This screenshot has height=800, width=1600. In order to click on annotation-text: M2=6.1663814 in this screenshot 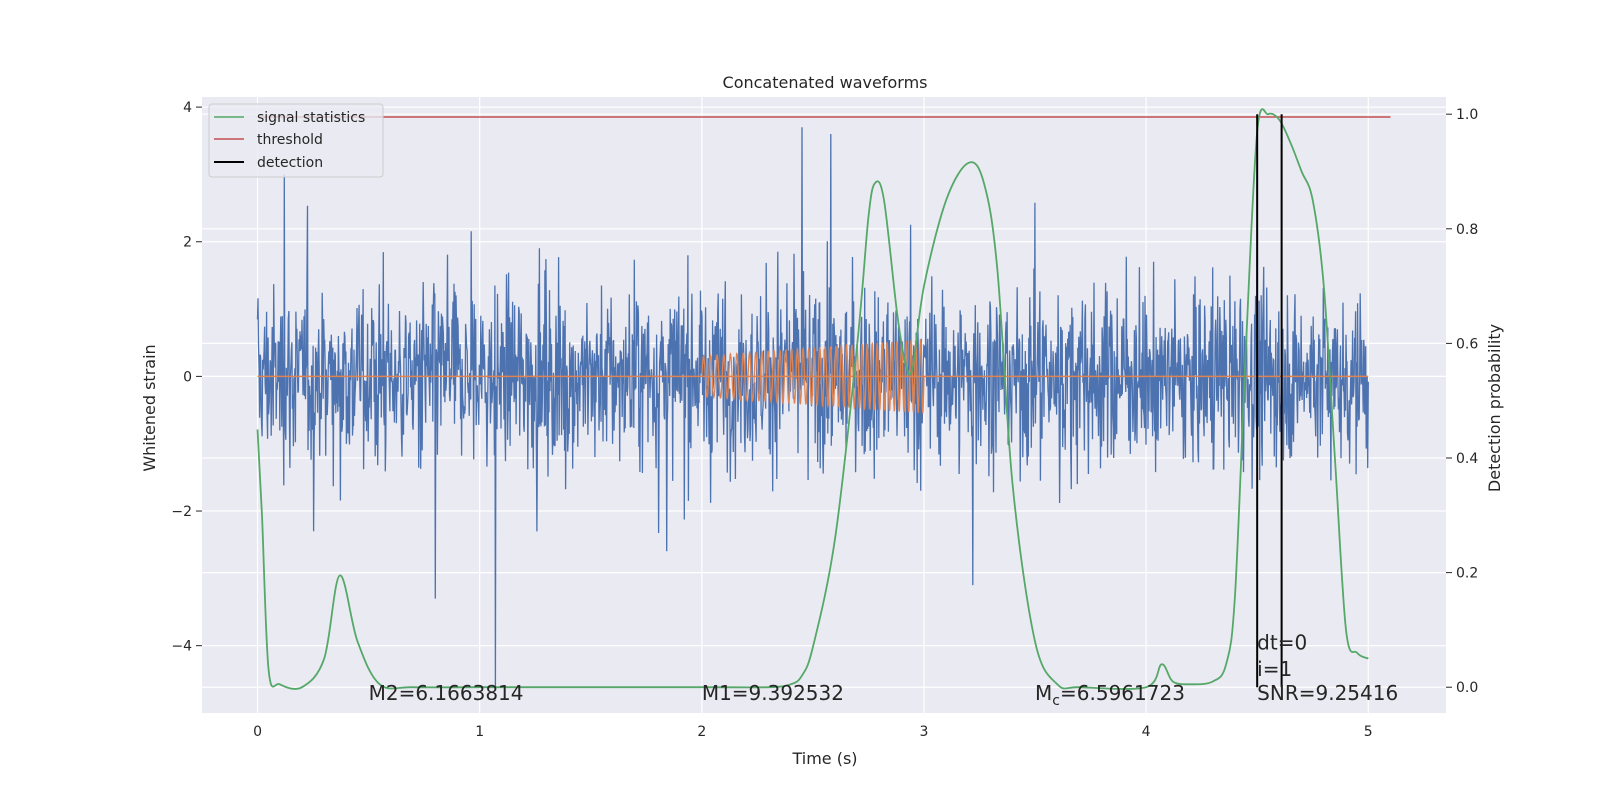, I will do `click(446, 693)`.